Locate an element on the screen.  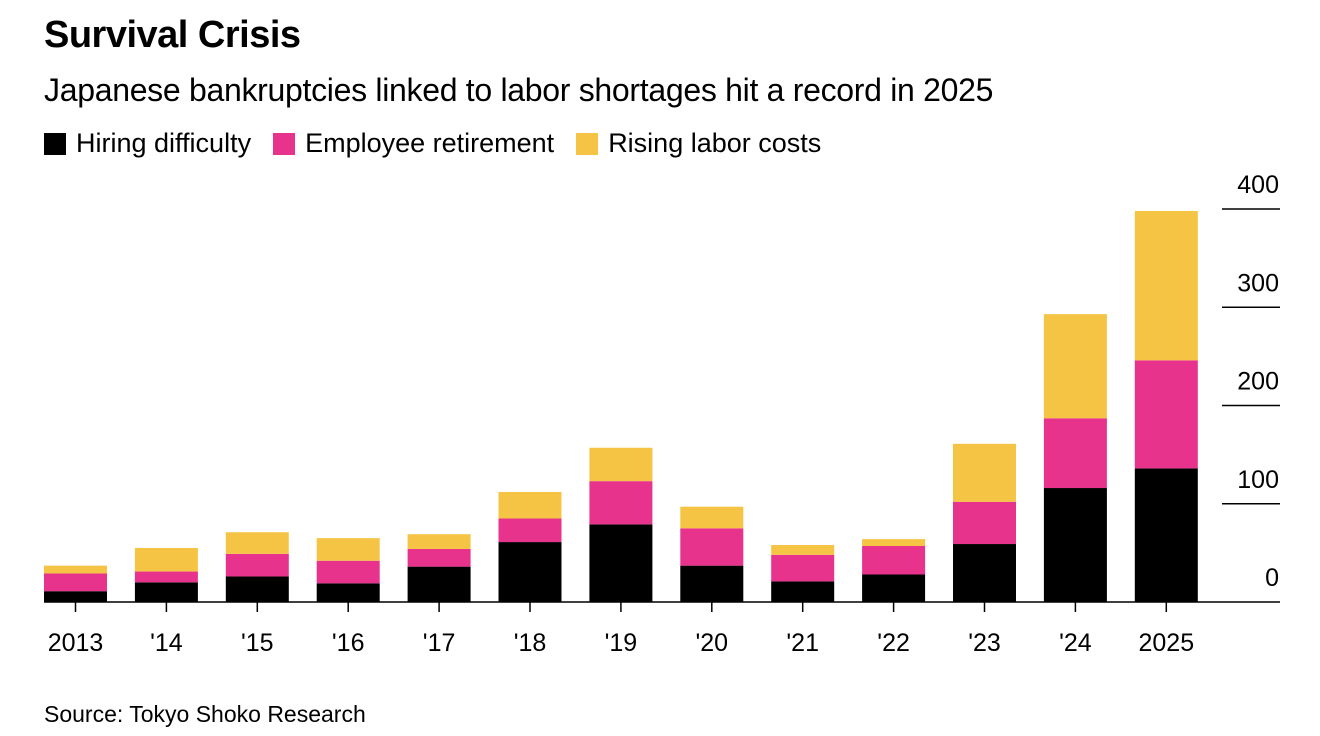
bar-24-hiring-difficulty is located at coordinates (1075, 545).